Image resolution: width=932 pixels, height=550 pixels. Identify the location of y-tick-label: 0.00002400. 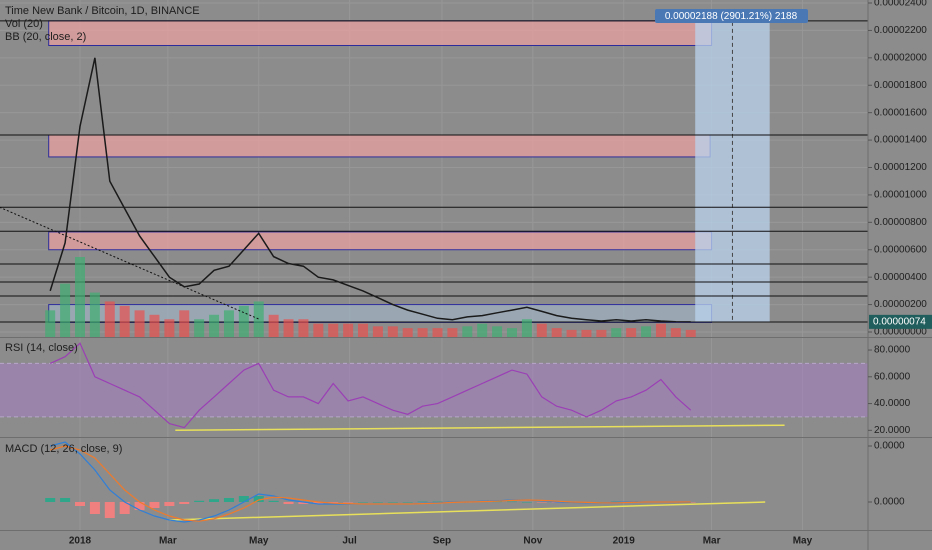
(900, 4).